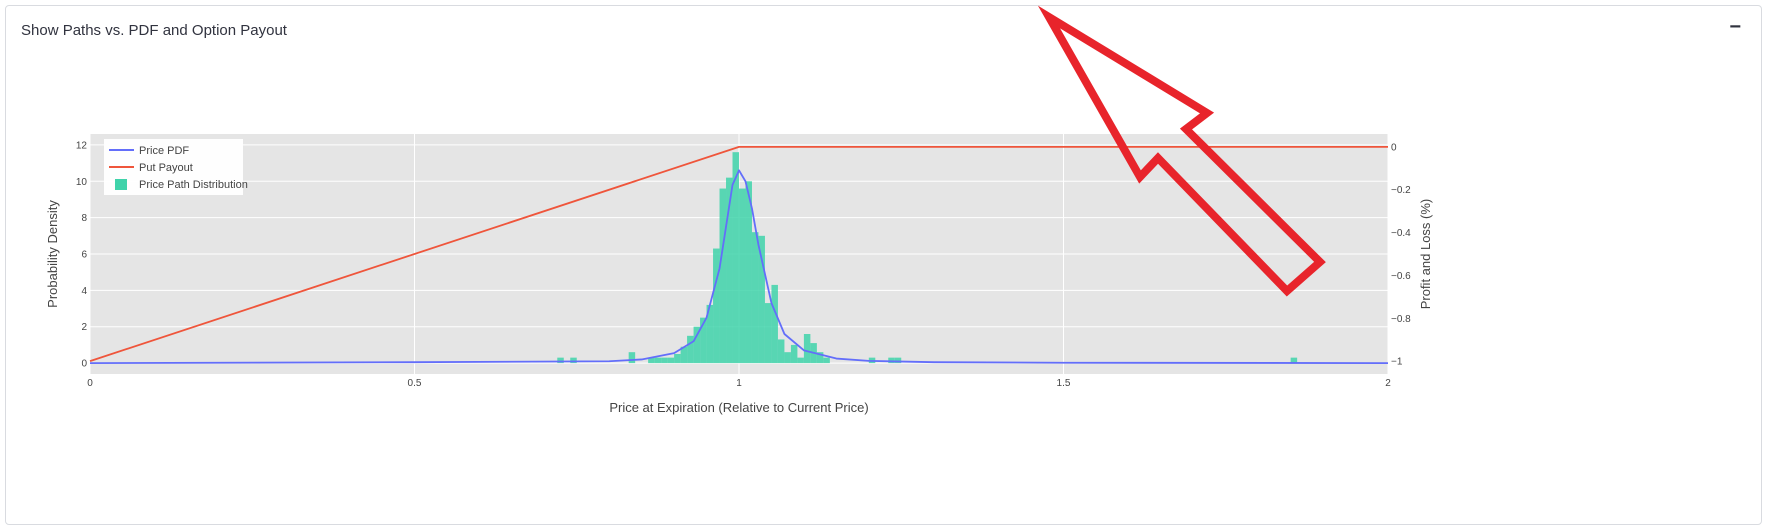 The width and height of the screenshot is (1769, 532). I want to click on y-tick-label: 4, so click(84, 291).